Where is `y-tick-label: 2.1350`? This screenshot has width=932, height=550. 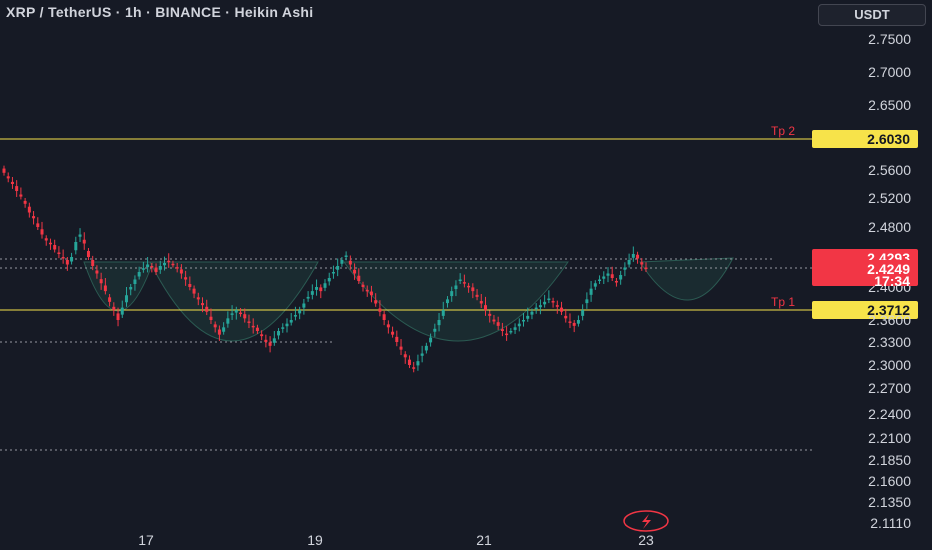
y-tick-label: 2.1350 is located at coordinates (889, 502).